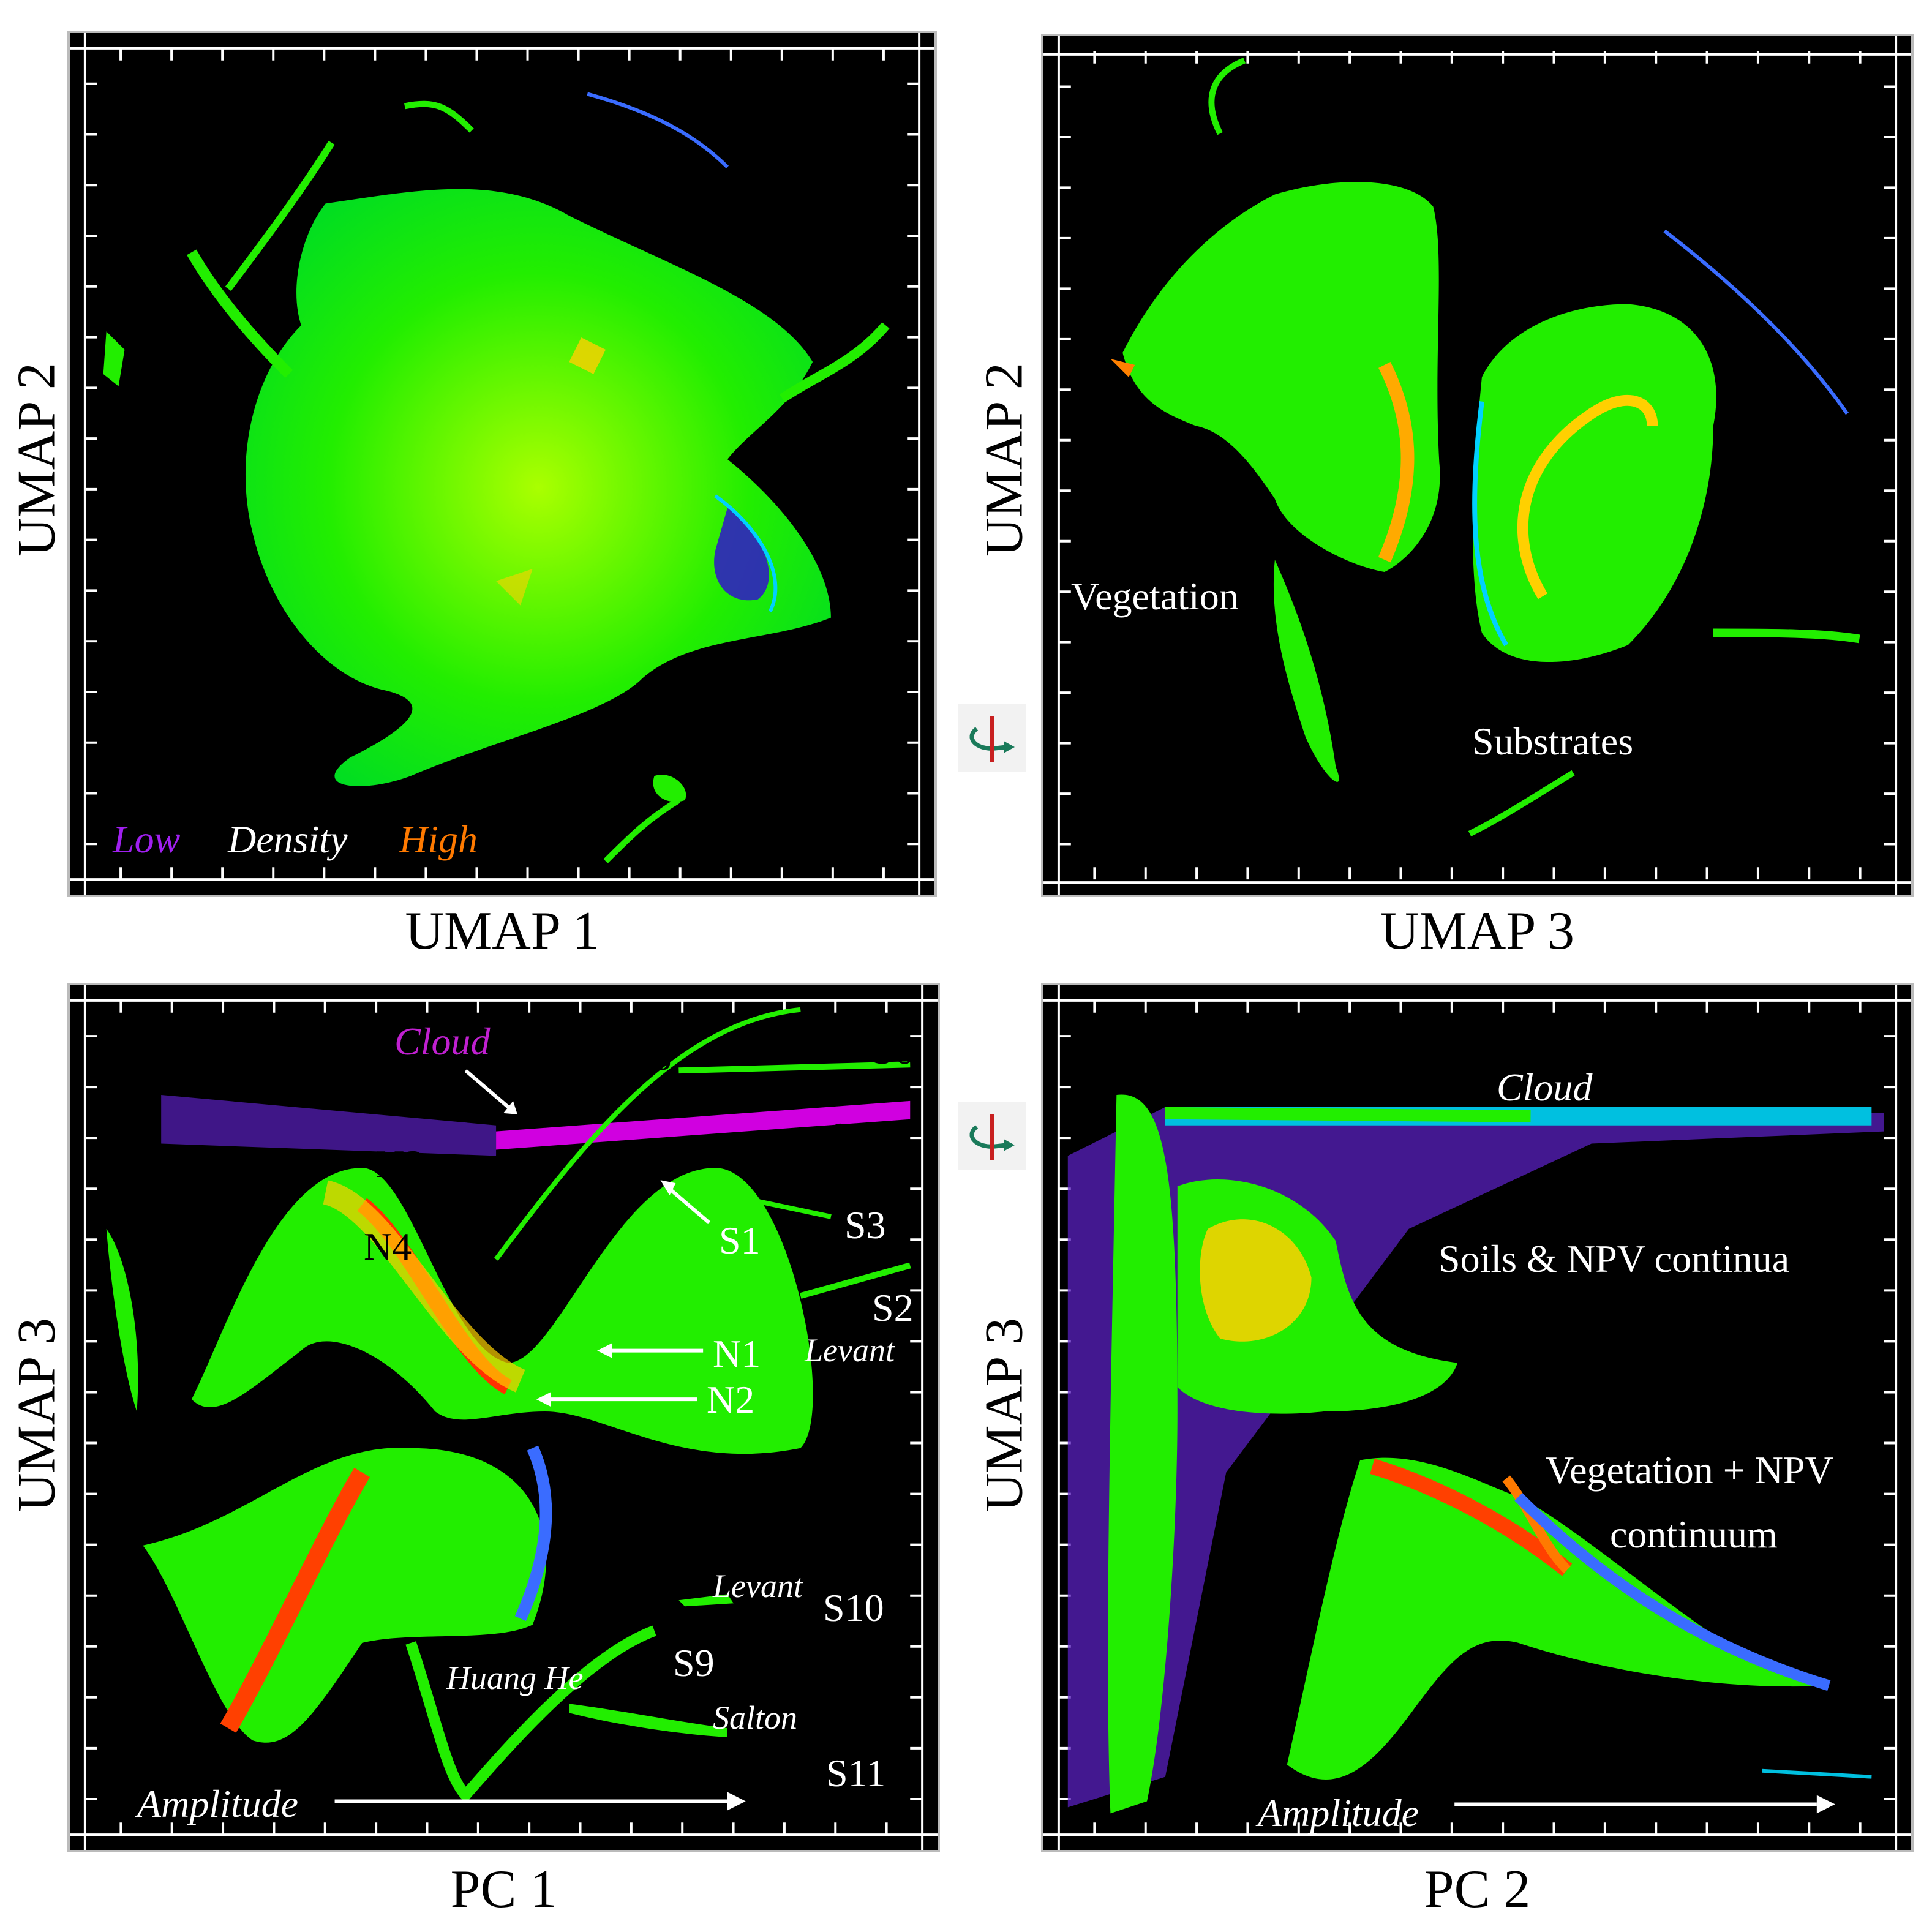 The width and height of the screenshot is (1932, 1932). I want to click on streak-s7, so click(647, 1134).